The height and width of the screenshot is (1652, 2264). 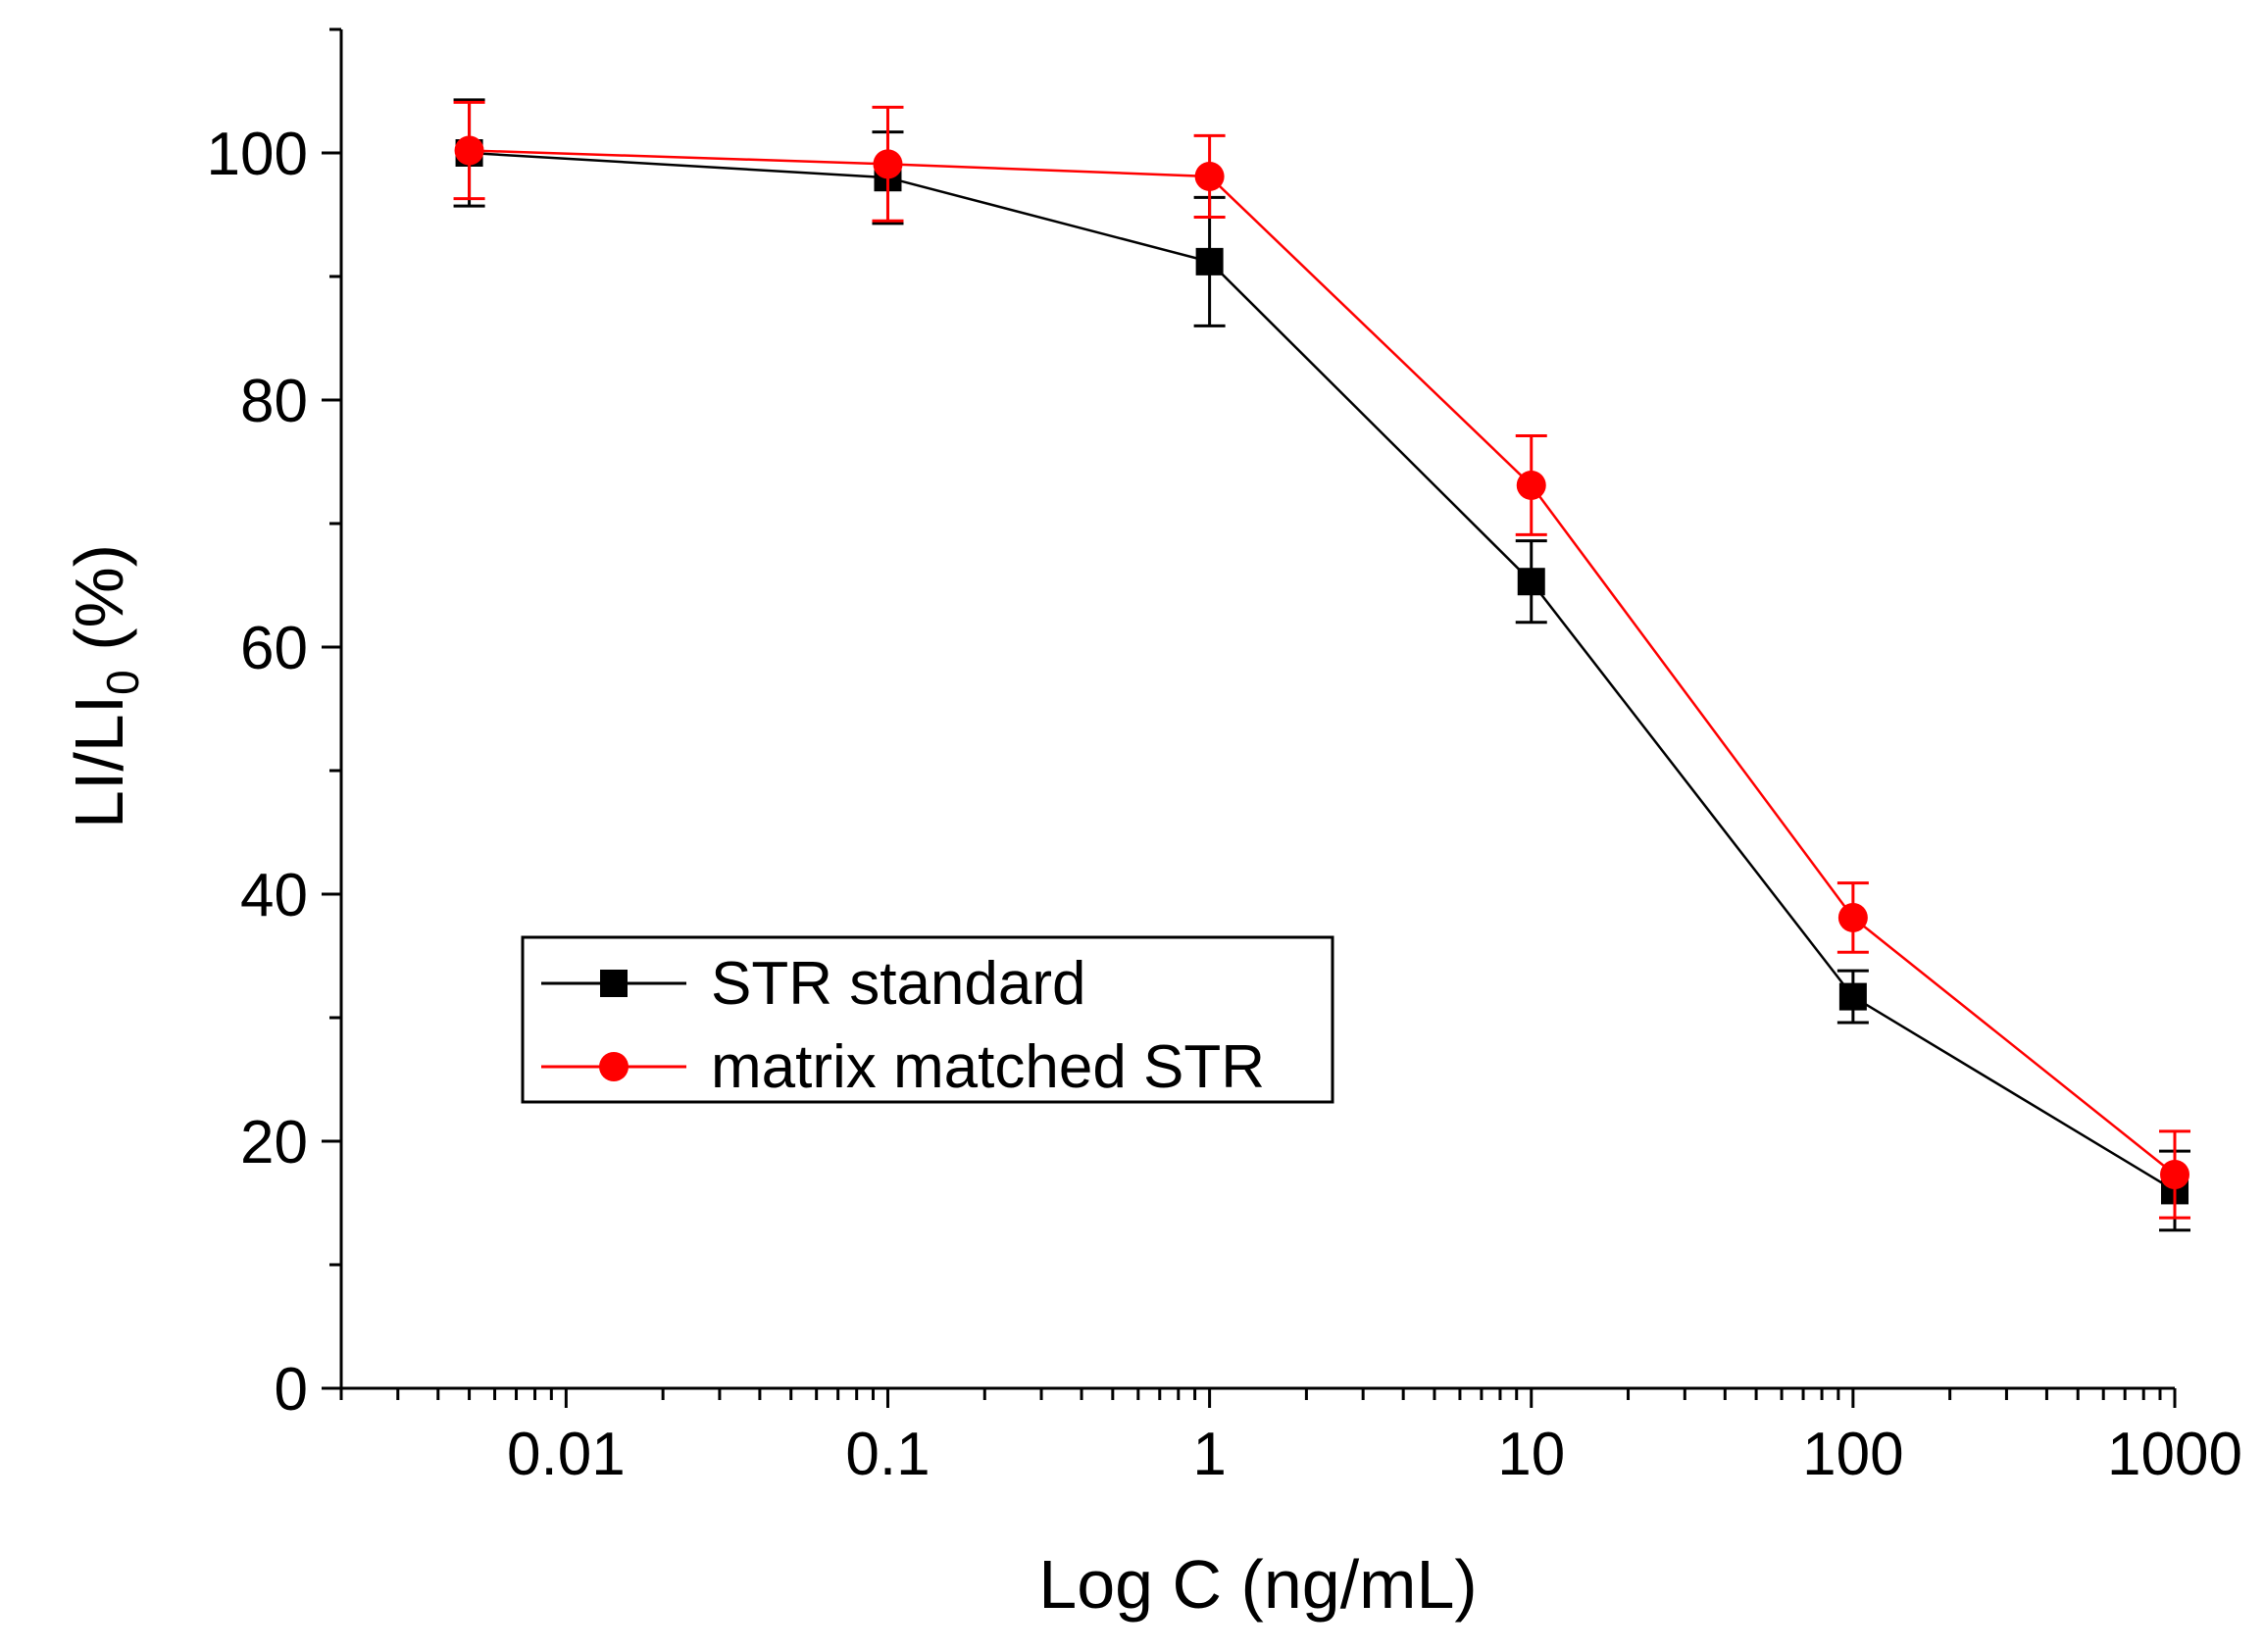 I want to click on legend-box, so click(x=927, y=1020).